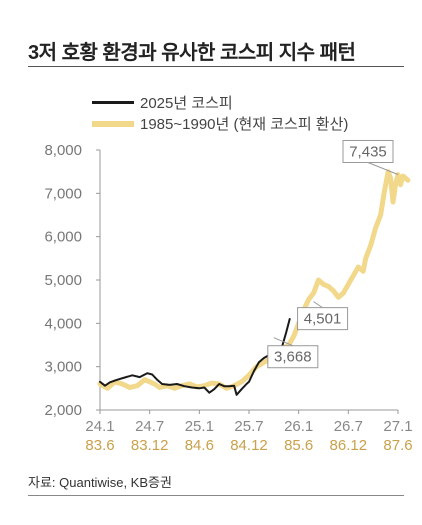  What do you see at coordinates (348, 426) in the screenshot?
I see `x-tick-label-top: 26.7` at bounding box center [348, 426].